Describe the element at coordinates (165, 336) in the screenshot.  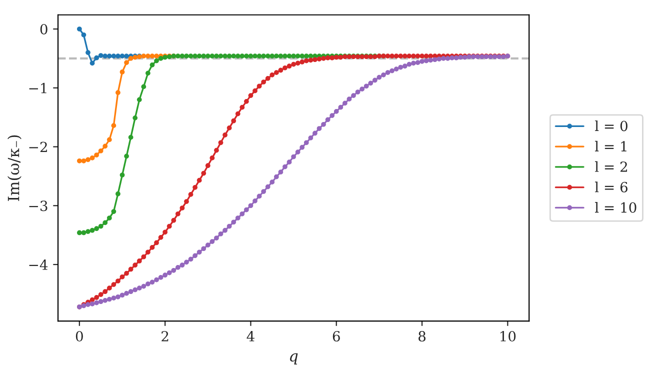
I see `x-tick-label: 2` at that location.